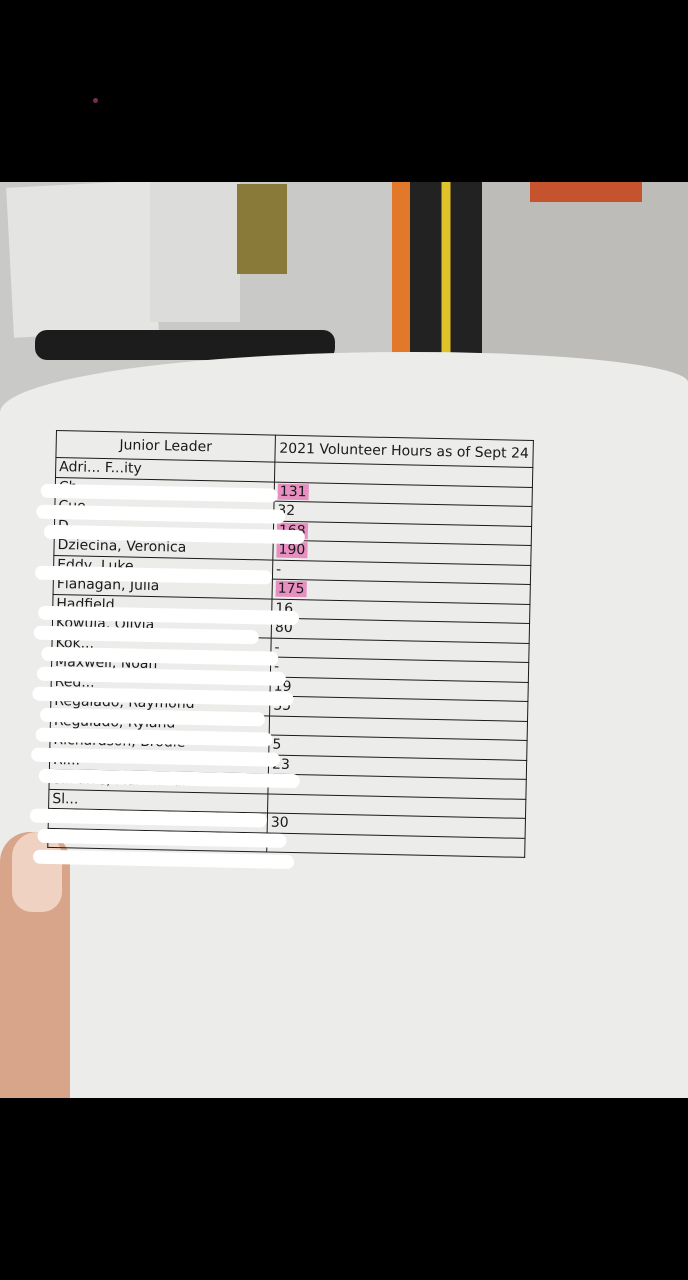  I want to click on hours-value: 190, so click(292, 550).